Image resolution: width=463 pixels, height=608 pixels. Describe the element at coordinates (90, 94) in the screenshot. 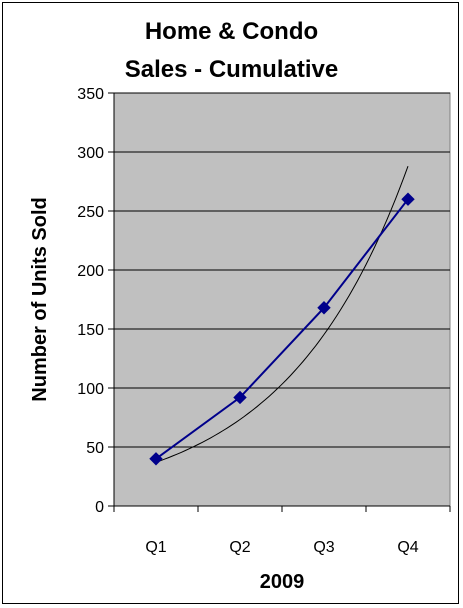

I see `y-tick-label: 350` at that location.